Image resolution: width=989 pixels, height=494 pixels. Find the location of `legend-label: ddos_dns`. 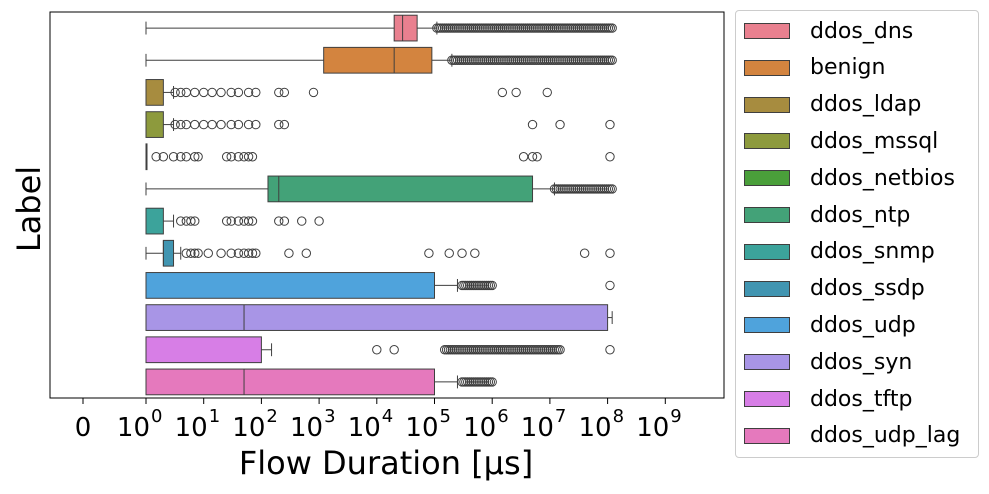

legend-label: ddos_dns is located at coordinates (862, 31).